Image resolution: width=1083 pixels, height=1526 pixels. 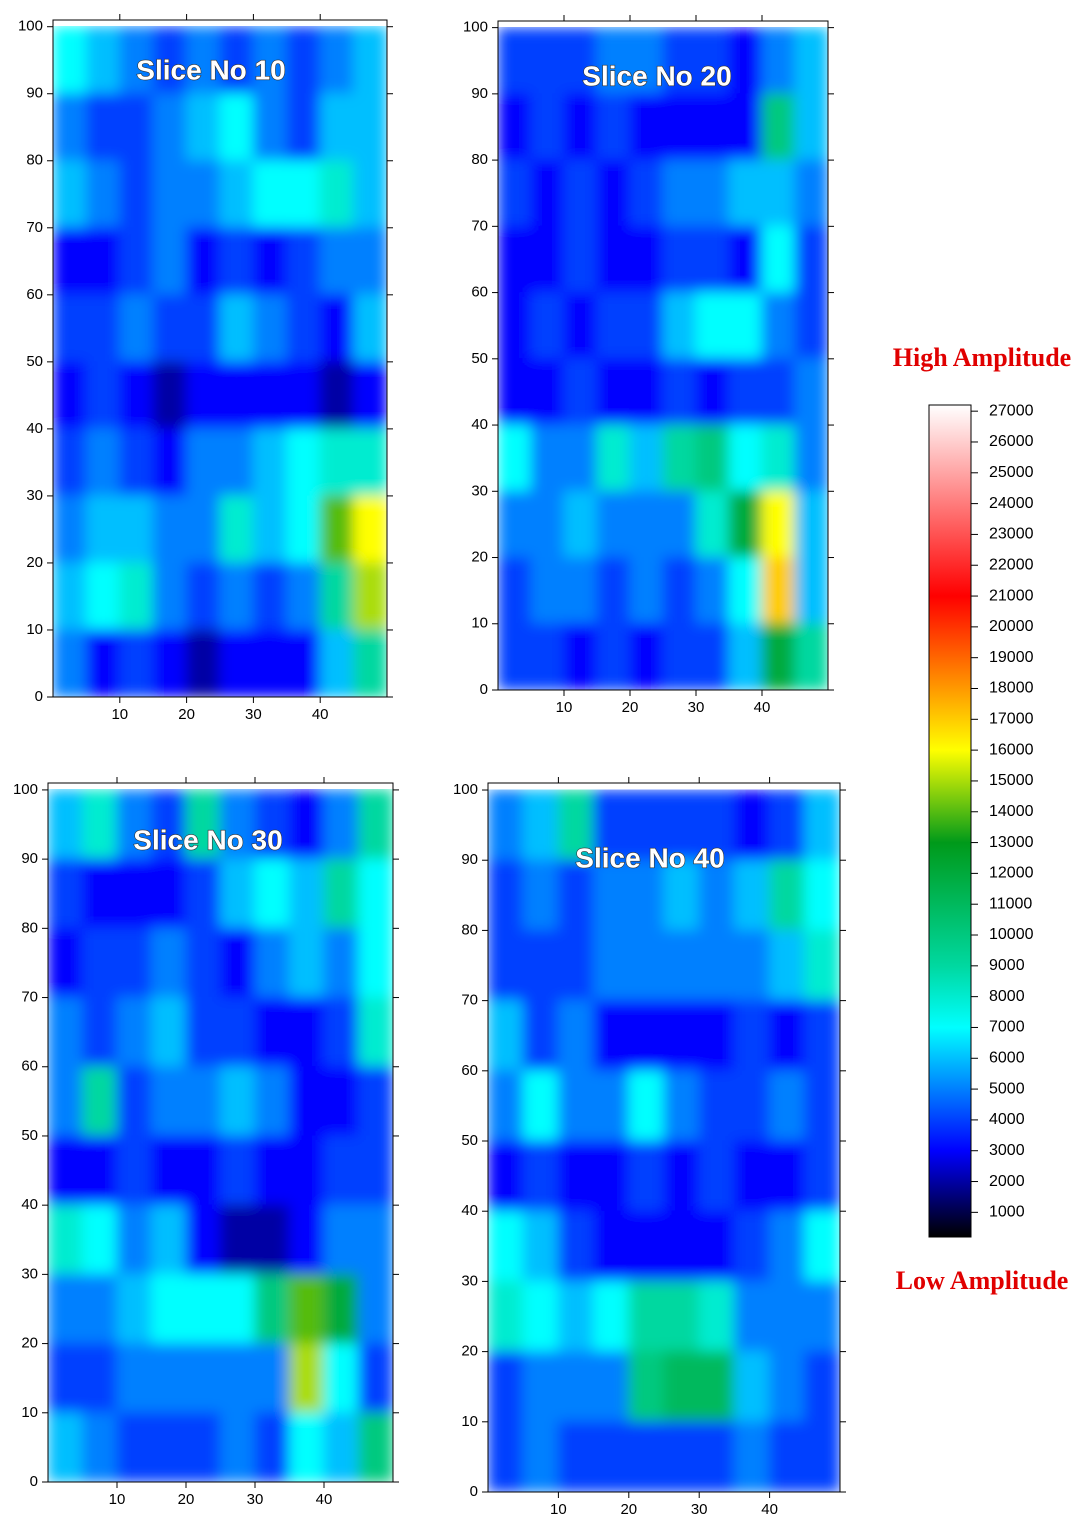 I want to click on y-tick-label: 80, so click(x=29, y=927).